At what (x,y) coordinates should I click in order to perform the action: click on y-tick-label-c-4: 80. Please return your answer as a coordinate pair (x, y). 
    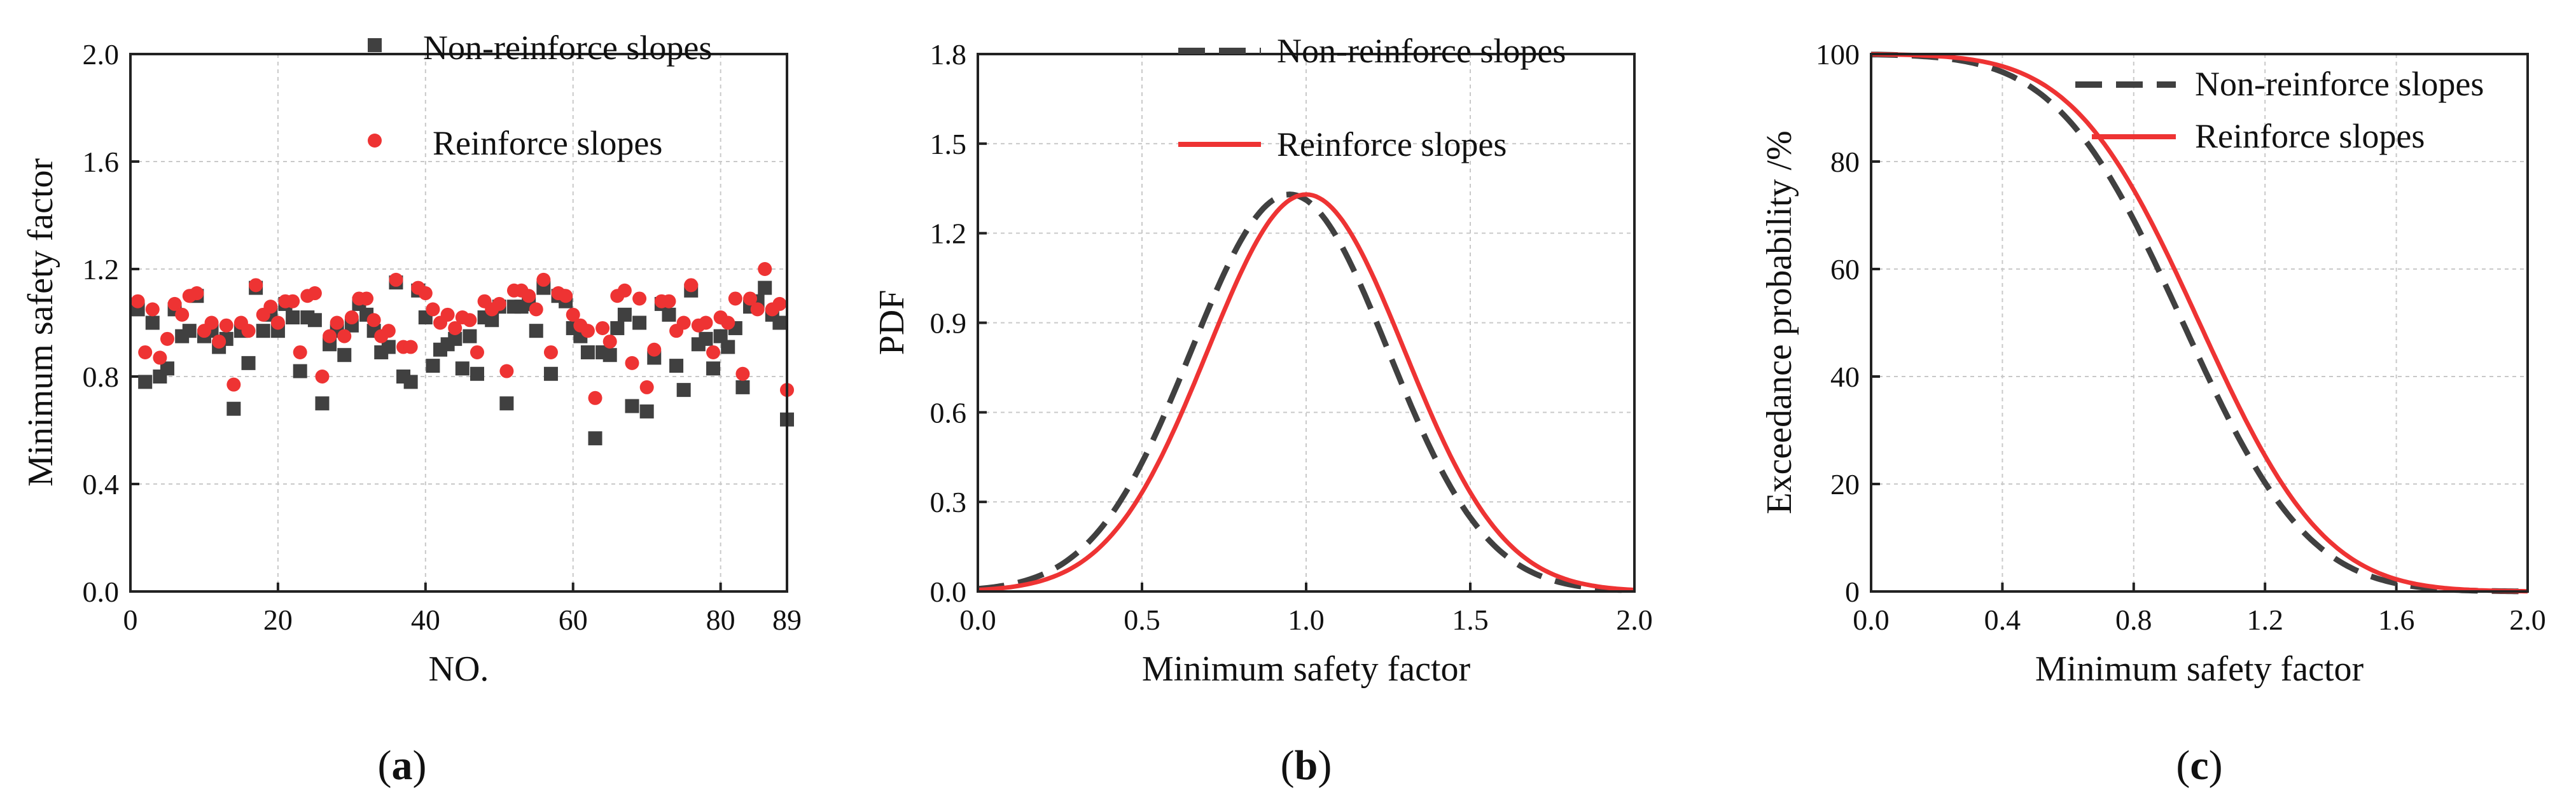
    Looking at the image, I should click on (1845, 162).